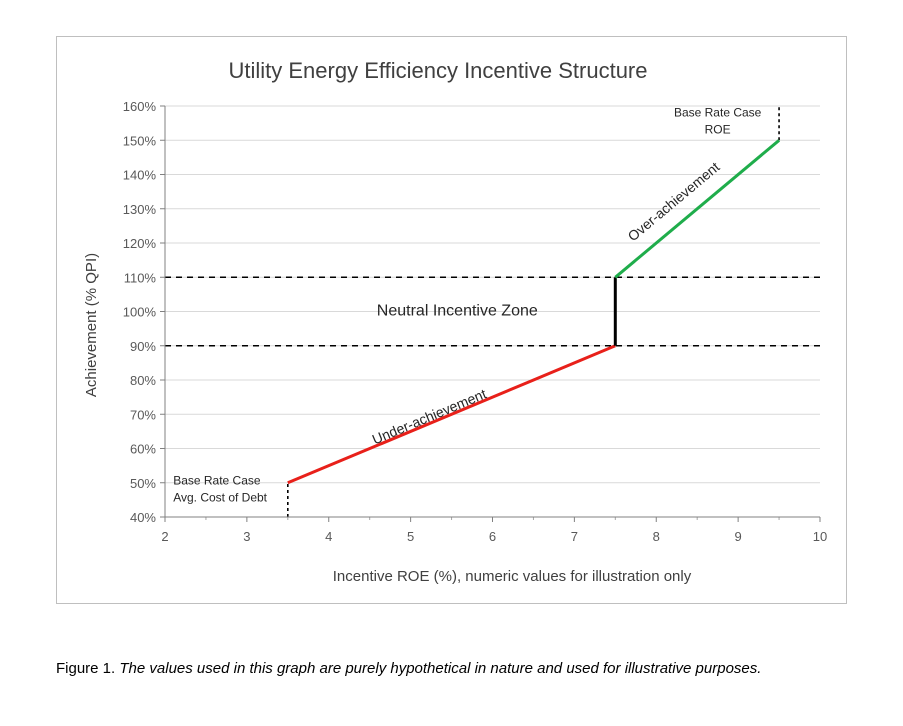 The image size is (903, 726). I want to click on x-tick-label: 6, so click(492, 536).